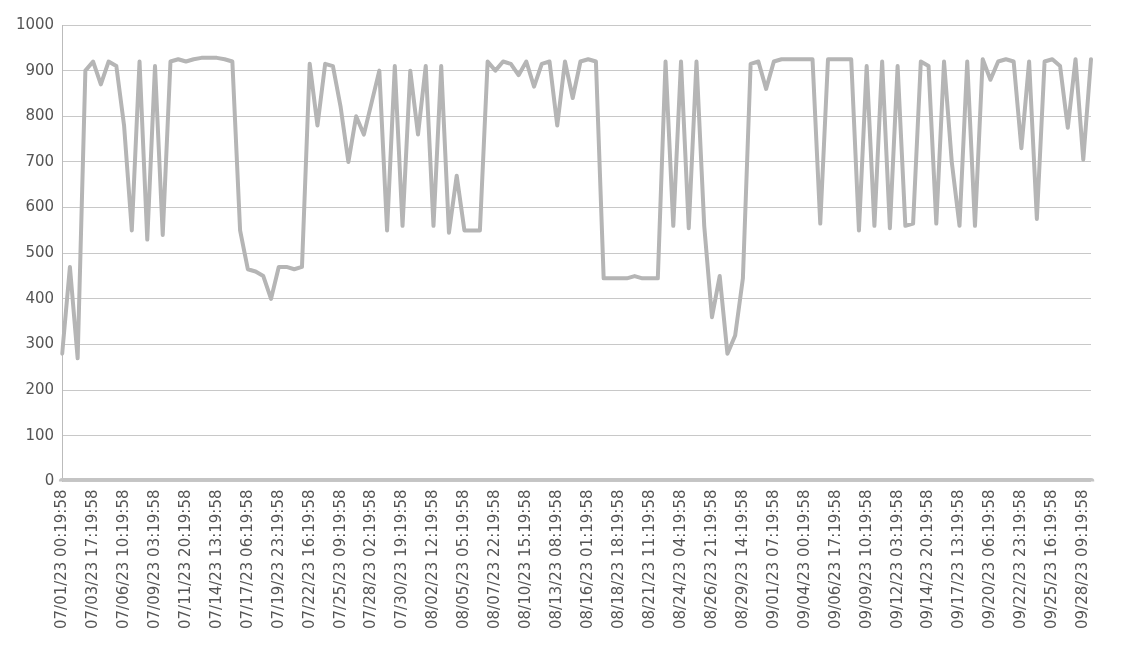 Image resolution: width=1125 pixels, height=645 pixels. I want to click on x-tick-label: 07/09/23 03:19:58, so click(153, 559).